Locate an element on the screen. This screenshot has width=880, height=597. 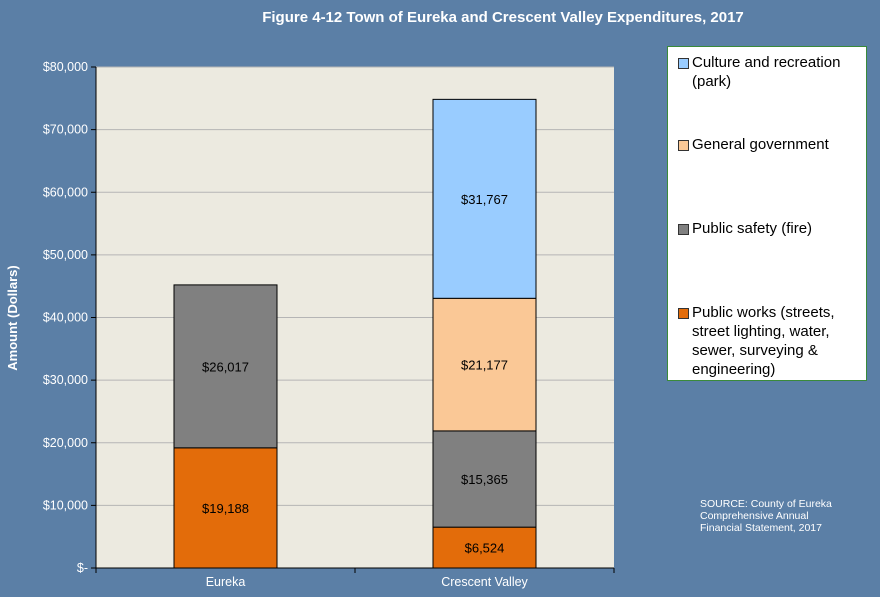
y-tick-label: $80,000 is located at coordinates (65, 67).